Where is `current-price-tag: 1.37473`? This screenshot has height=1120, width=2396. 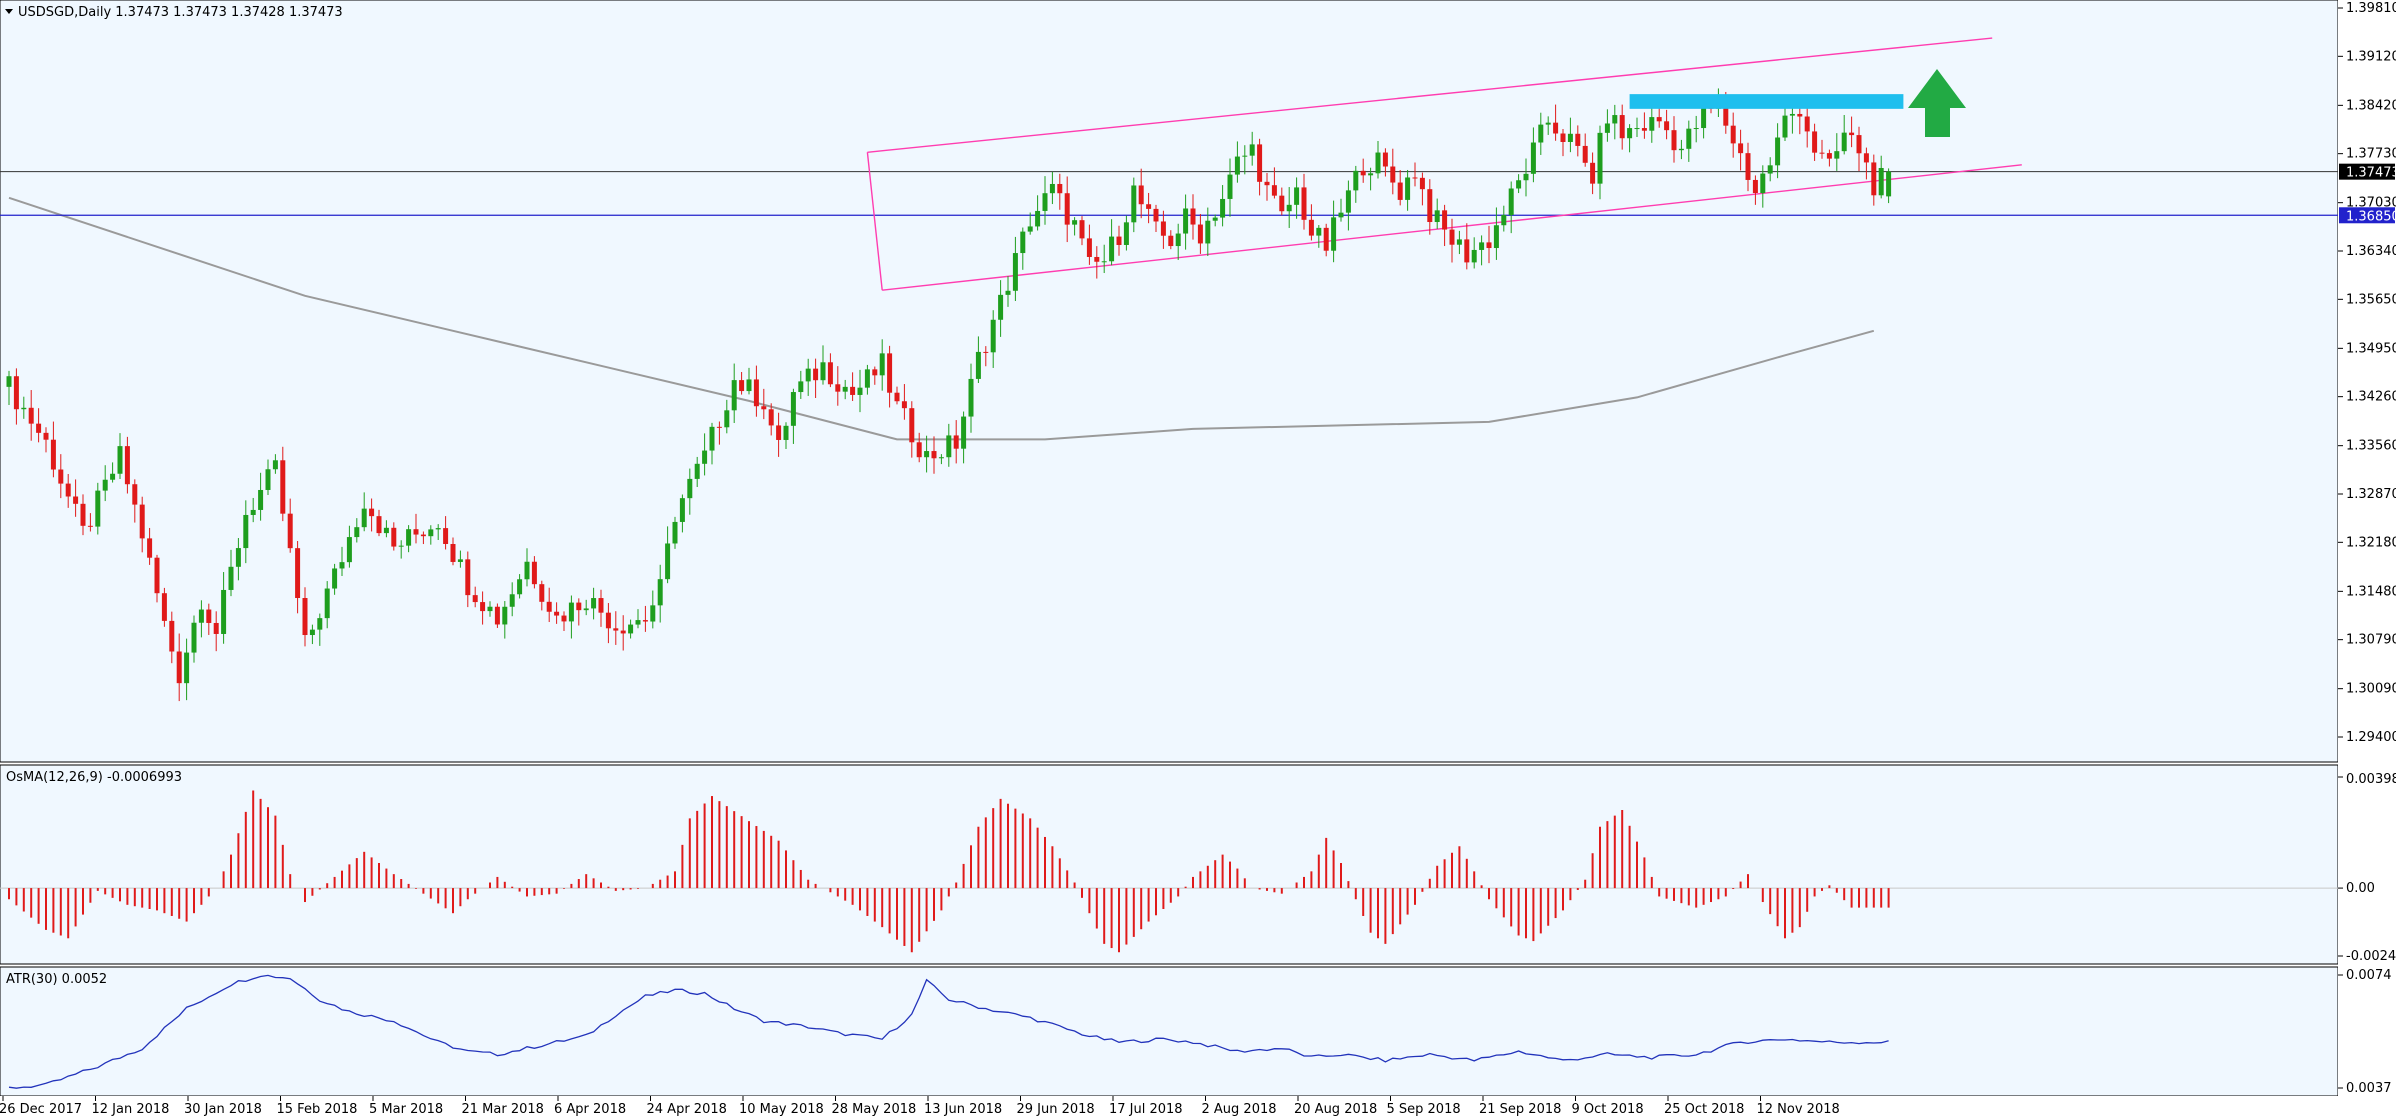
current-price-tag: 1.37473 is located at coordinates (2371, 173).